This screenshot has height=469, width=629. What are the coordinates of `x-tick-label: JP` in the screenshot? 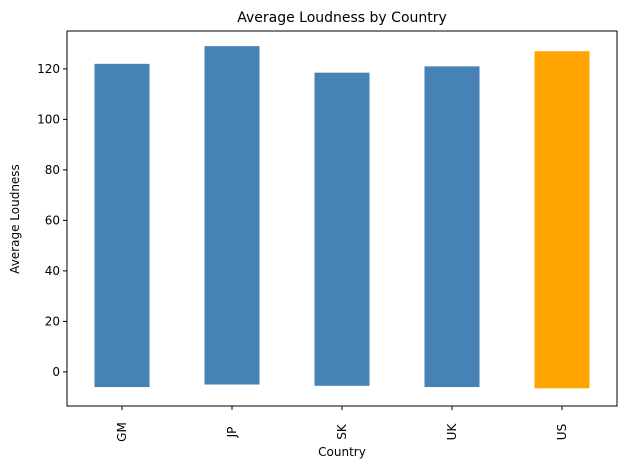 It's located at (232, 433).